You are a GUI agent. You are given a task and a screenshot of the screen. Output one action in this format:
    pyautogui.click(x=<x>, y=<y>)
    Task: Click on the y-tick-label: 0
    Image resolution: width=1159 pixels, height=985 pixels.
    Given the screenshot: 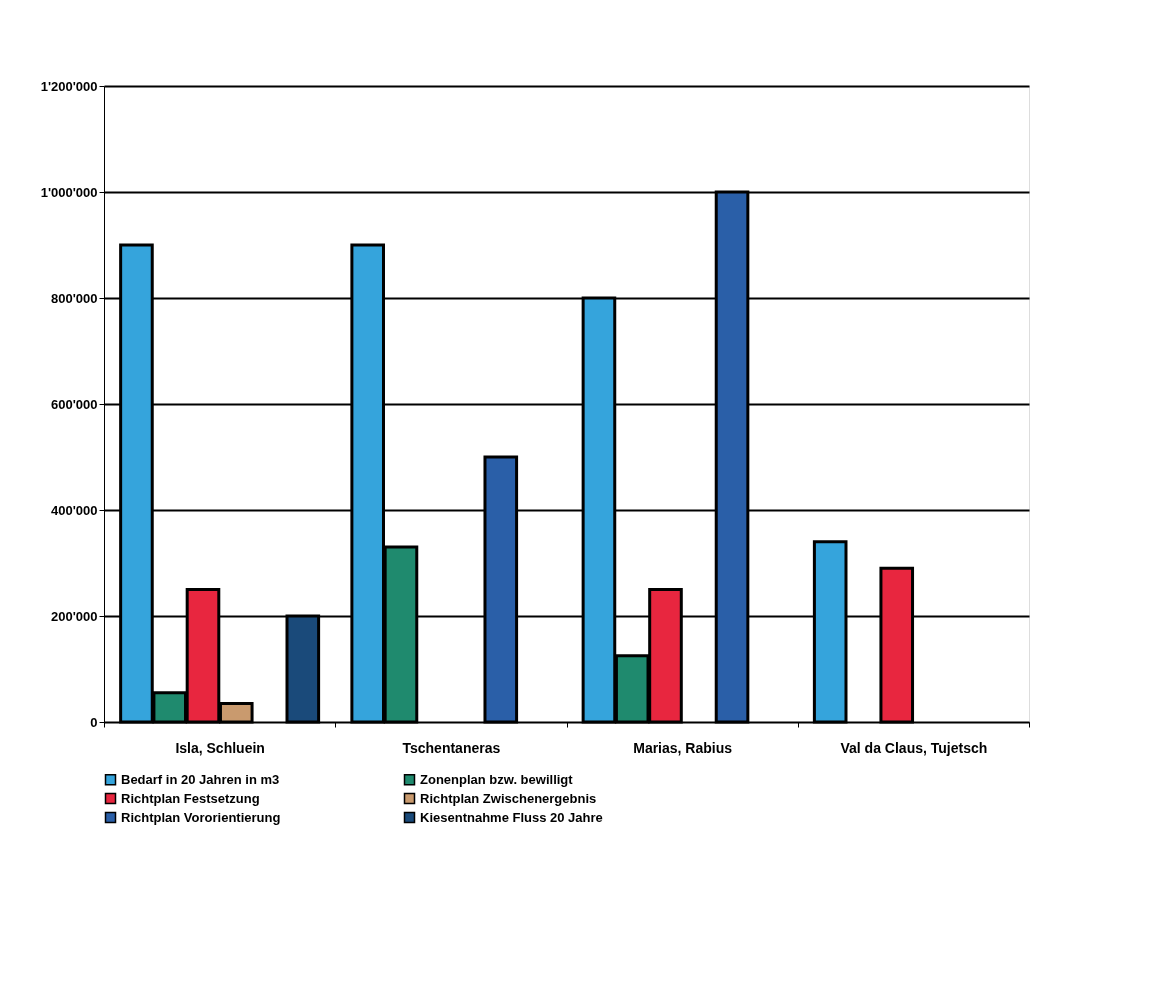 What is the action you would take?
    pyautogui.click(x=94, y=722)
    